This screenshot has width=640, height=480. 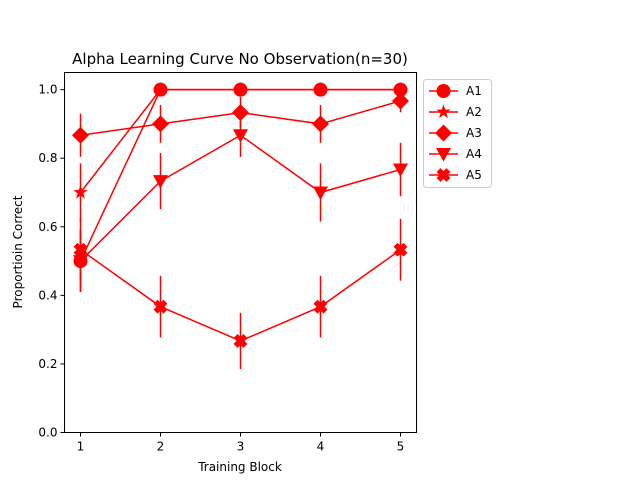 I want to click on x-axis: 1 2 3 4 5, so click(x=241, y=443).